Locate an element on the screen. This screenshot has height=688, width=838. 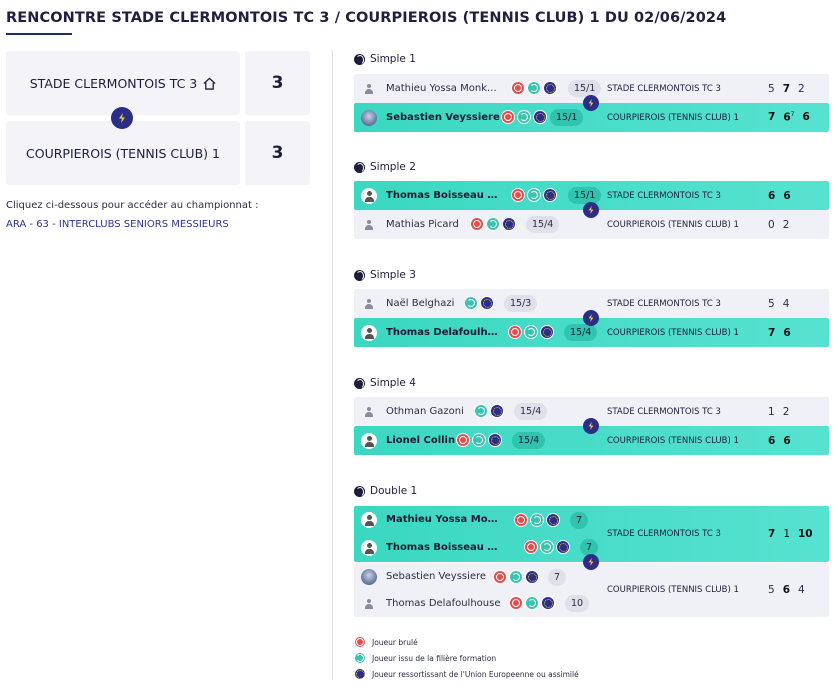
away-team-box: COURPIEROIS (TENNIS CLUB) 1 is located at coordinates (123, 153).